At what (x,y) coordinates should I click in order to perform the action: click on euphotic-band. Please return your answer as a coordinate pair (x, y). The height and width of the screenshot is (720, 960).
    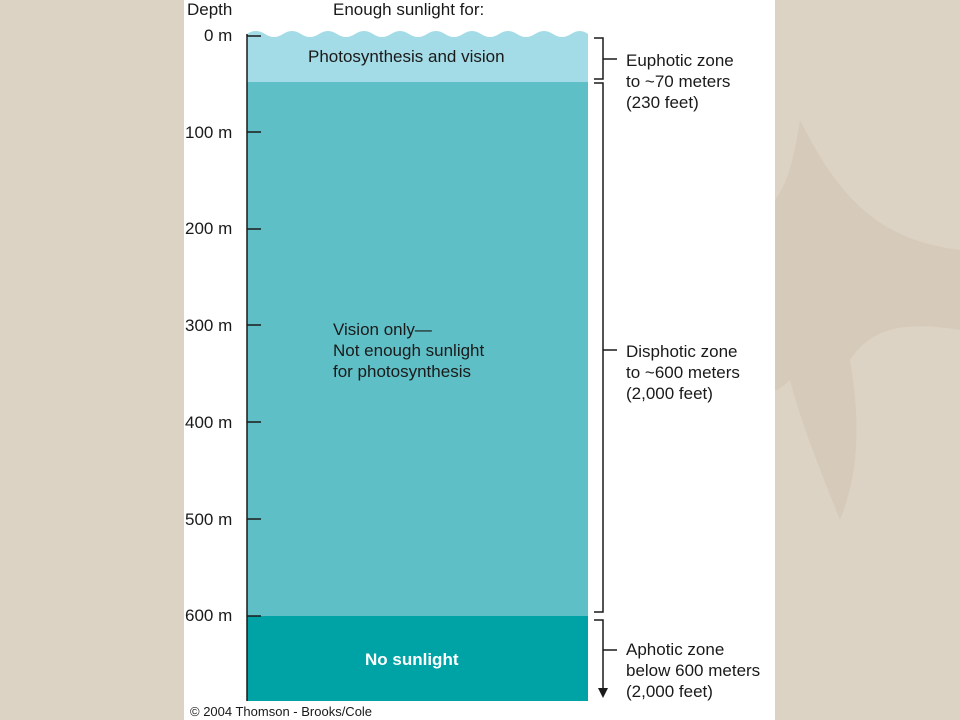
    Looking at the image, I should click on (417, 56).